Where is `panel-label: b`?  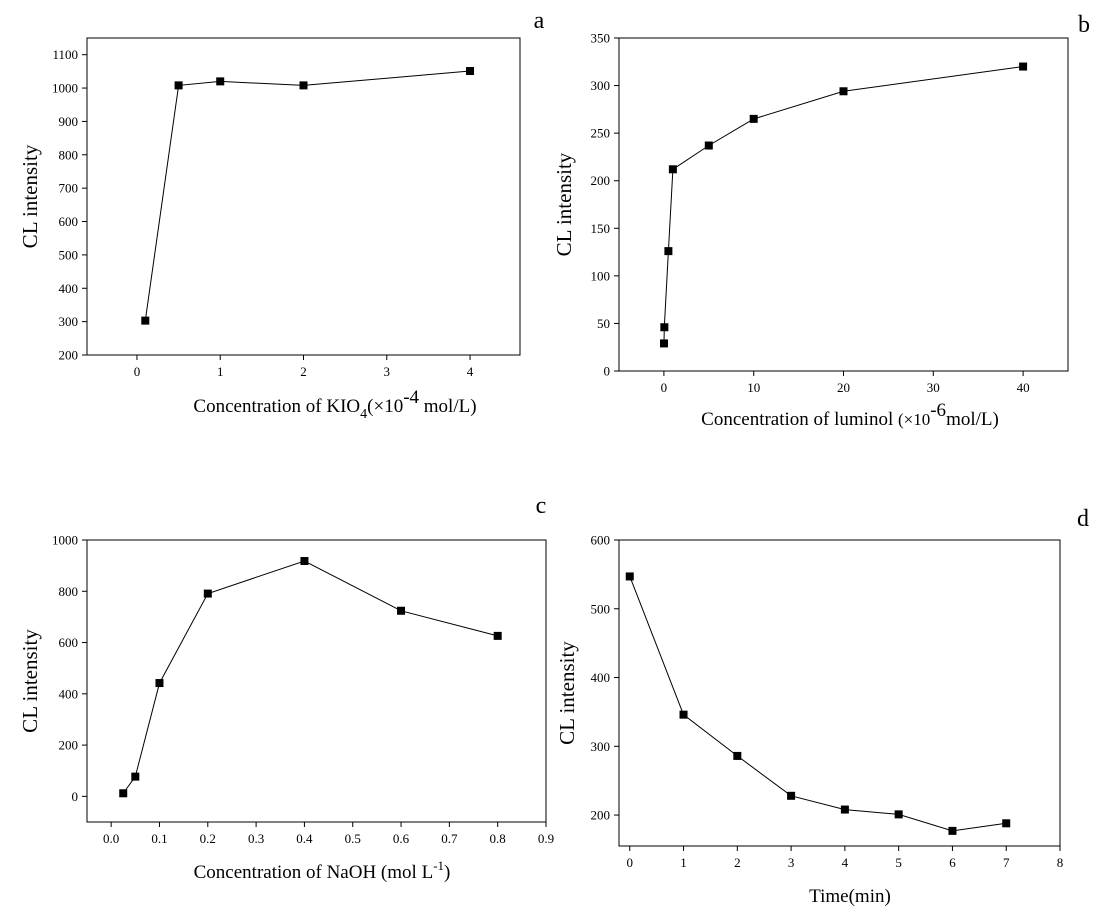
panel-label: b is located at coordinates (1084, 25).